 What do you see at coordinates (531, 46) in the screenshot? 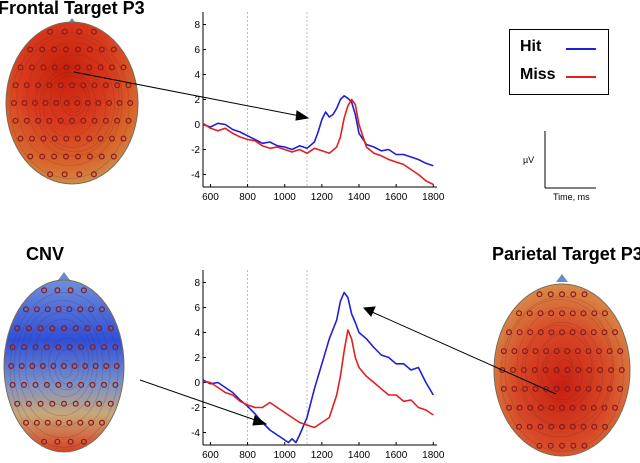
I see `legend-label-hit: Hit` at bounding box center [531, 46].